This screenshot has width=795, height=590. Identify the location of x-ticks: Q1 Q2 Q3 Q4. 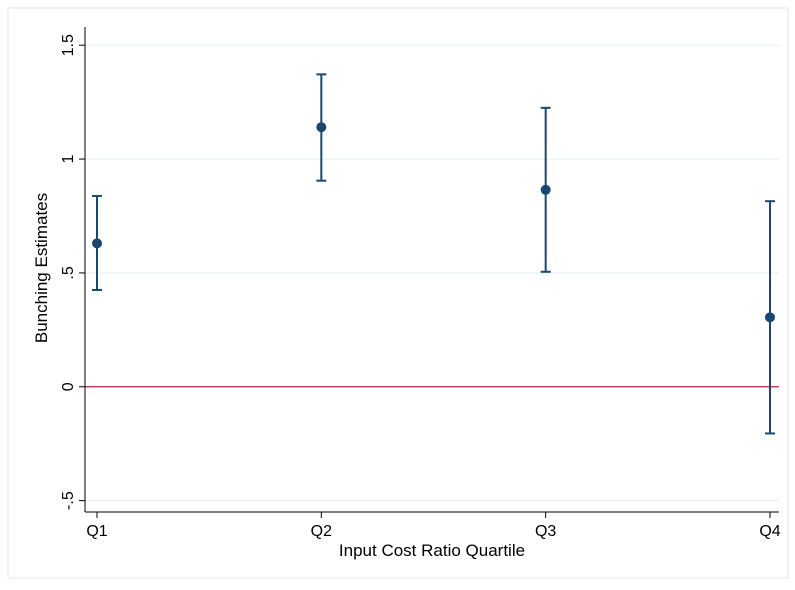
(433, 526).